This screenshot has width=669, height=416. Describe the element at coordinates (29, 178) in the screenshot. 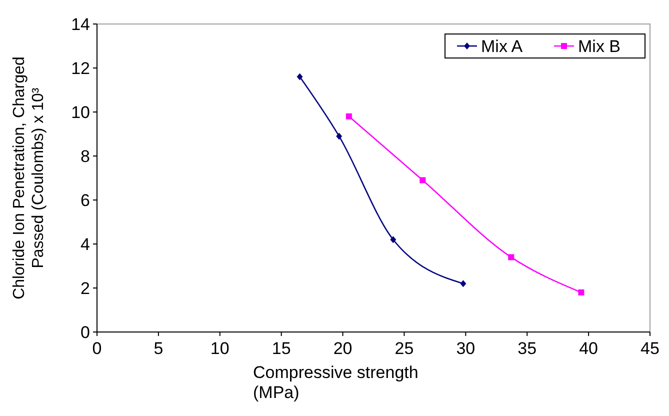

I see `y-axis-title: Chloride Ion Penetration, Charged Passed (Coulombs) x 10³` at that location.